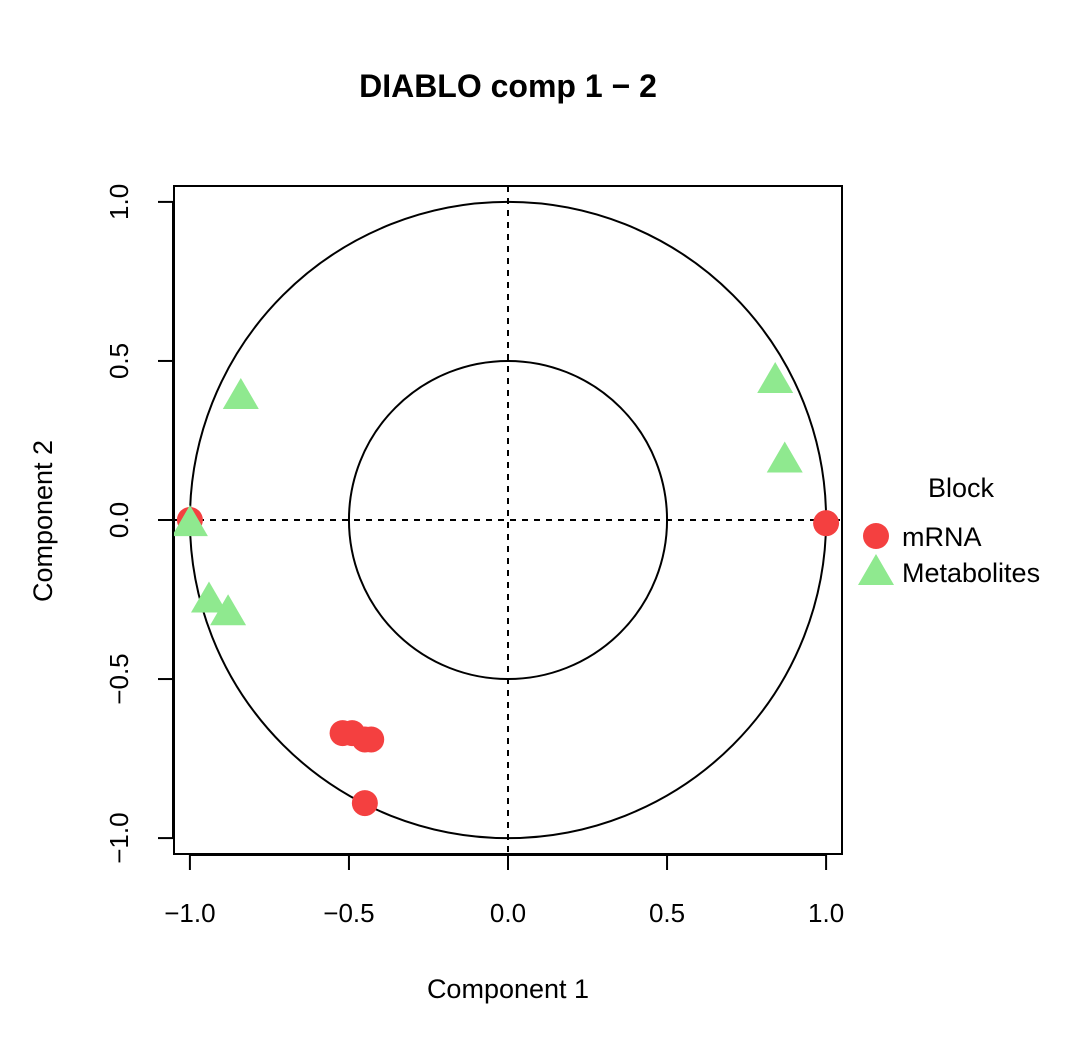  I want to click on x-tick-label: 1.0, so click(826, 913).